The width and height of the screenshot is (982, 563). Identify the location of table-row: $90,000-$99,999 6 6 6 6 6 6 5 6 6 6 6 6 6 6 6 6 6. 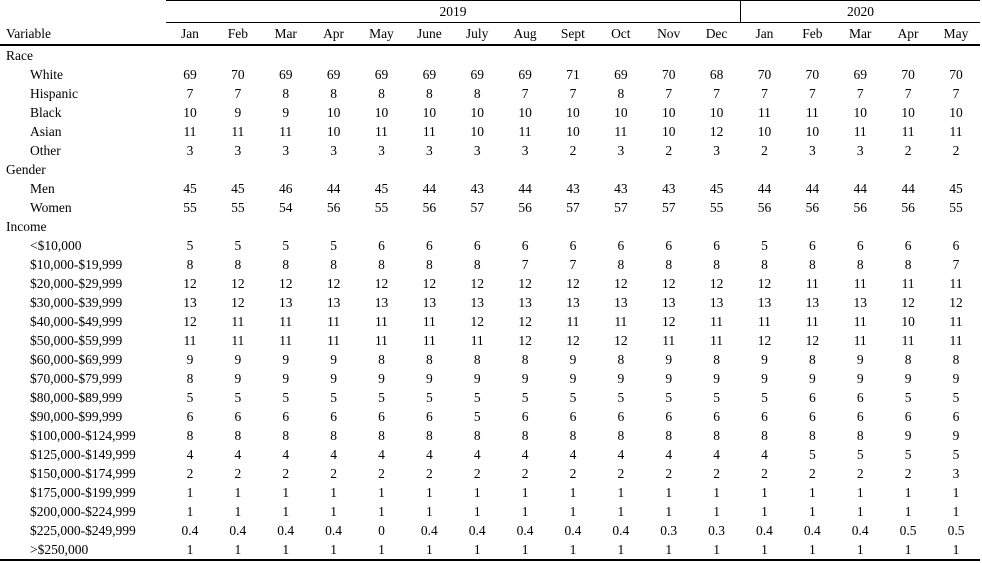
(490, 416).